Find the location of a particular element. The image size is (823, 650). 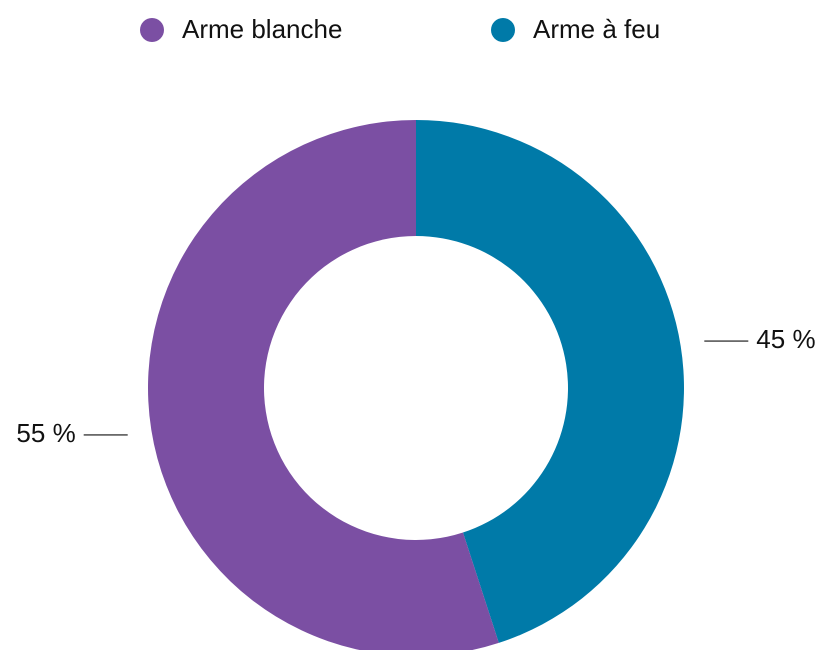

data-label: 55 % is located at coordinates (45, 433).